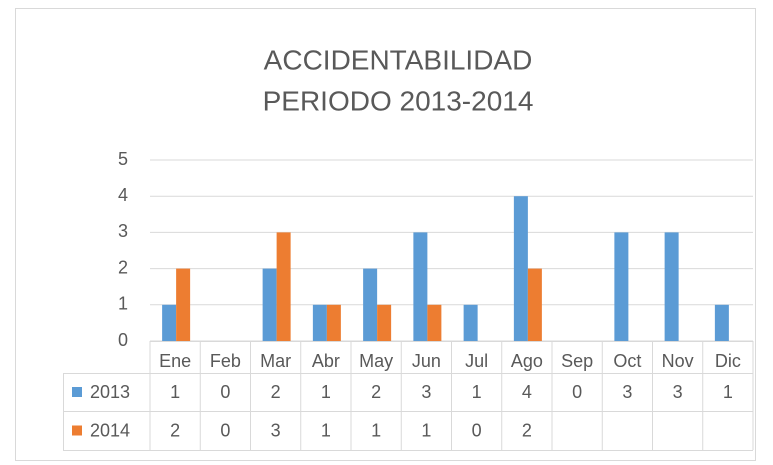  Describe the element at coordinates (627, 361) in the screenshot. I see `x-tick-label: Oct` at that location.